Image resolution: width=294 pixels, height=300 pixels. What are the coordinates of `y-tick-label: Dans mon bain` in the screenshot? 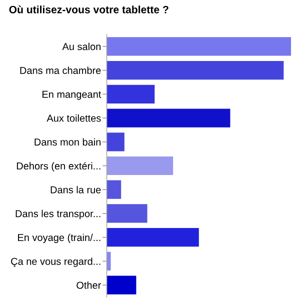 It's located at (67, 142).